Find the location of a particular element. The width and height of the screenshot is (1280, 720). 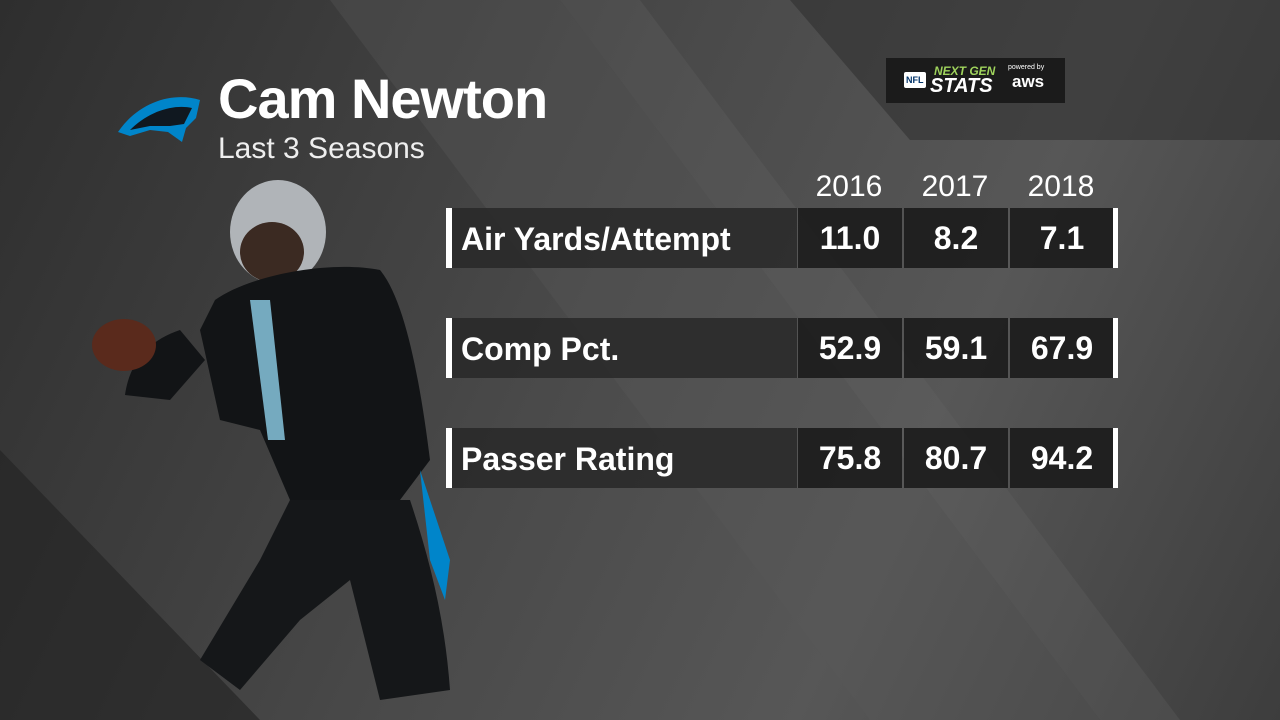

stat-value: 75.8 is located at coordinates (850, 458).